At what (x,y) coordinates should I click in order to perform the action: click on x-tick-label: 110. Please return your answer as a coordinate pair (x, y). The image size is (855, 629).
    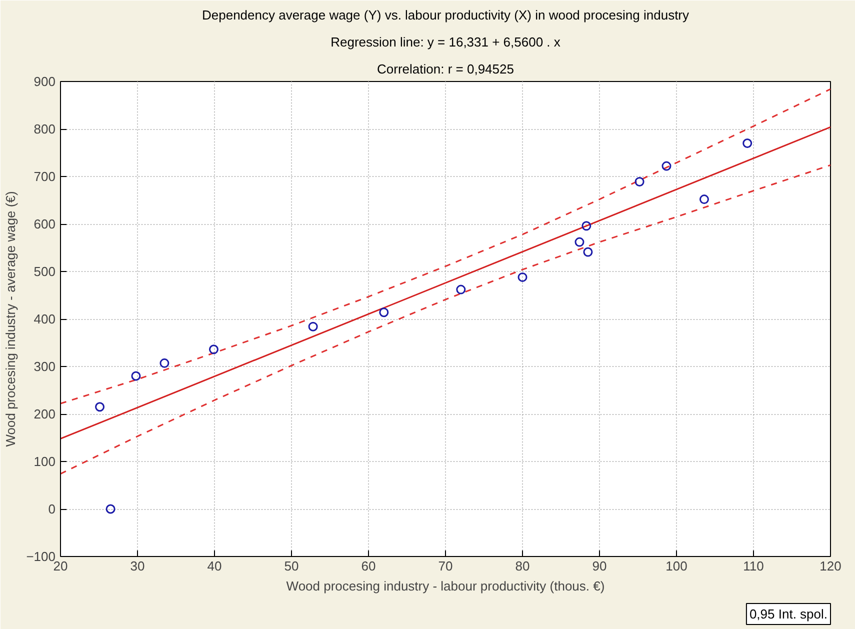
    Looking at the image, I should click on (753, 566).